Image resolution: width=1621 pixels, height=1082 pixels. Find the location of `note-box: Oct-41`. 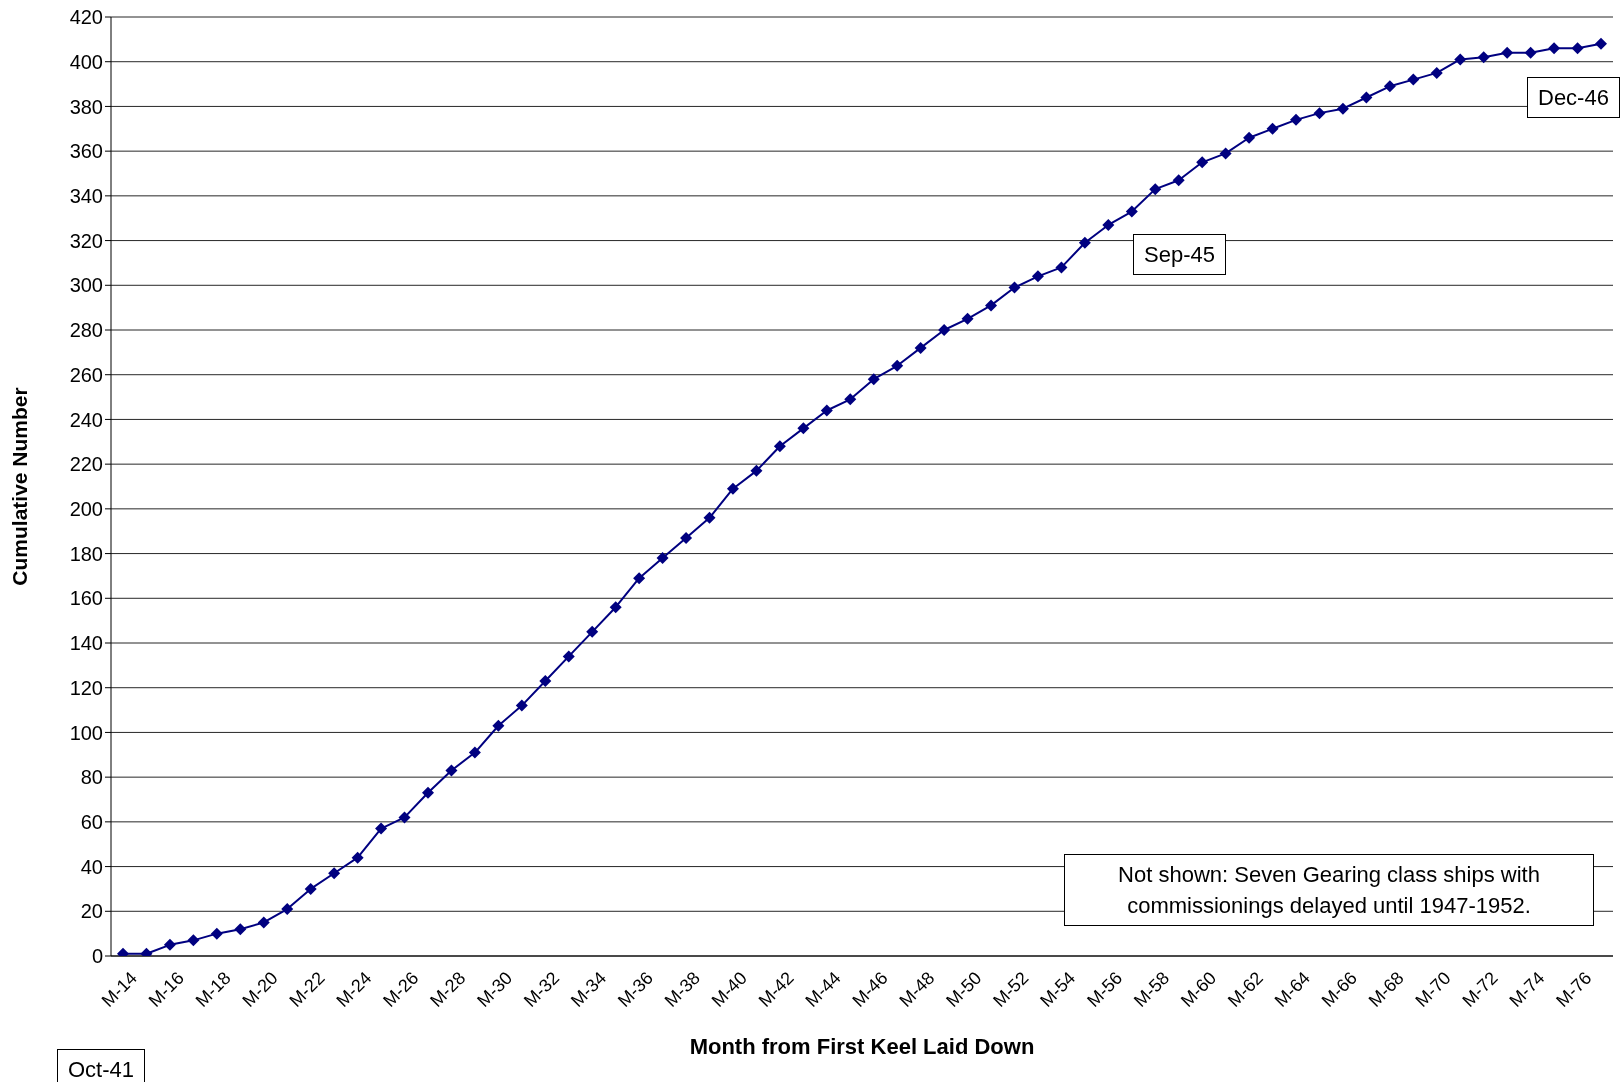

note-box: Oct-41 is located at coordinates (101, 1065).